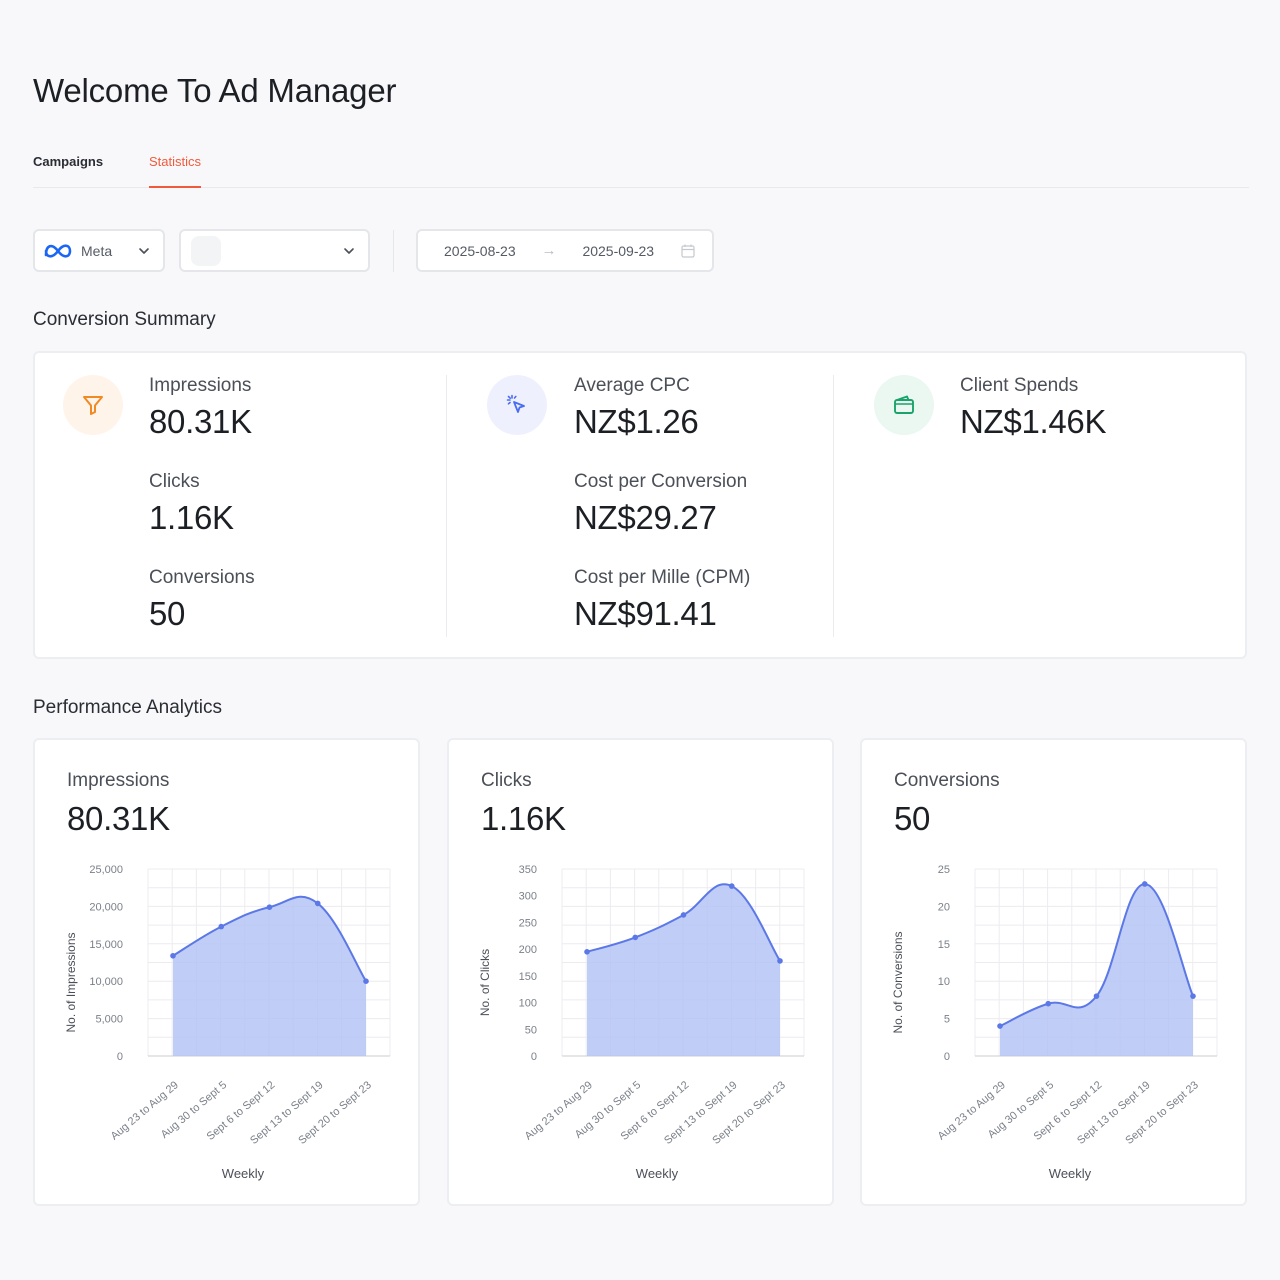 Image resolution: width=1280 pixels, height=1280 pixels. What do you see at coordinates (485, 982) in the screenshot?
I see `y-axis-label: No. of Clicks` at bounding box center [485, 982].